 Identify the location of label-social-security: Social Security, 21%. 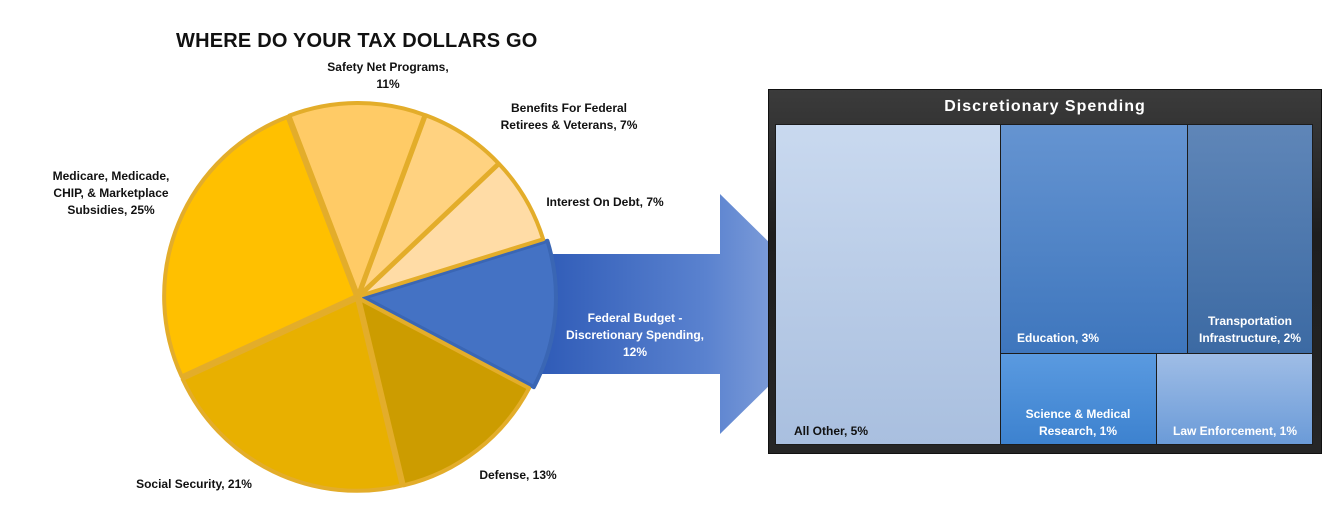
(194, 484).